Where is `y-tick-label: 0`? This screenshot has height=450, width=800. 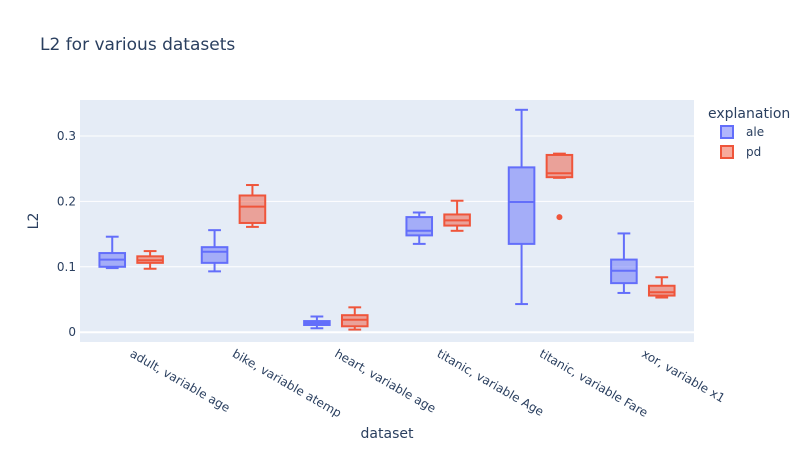 y-tick-label: 0 is located at coordinates (72, 332).